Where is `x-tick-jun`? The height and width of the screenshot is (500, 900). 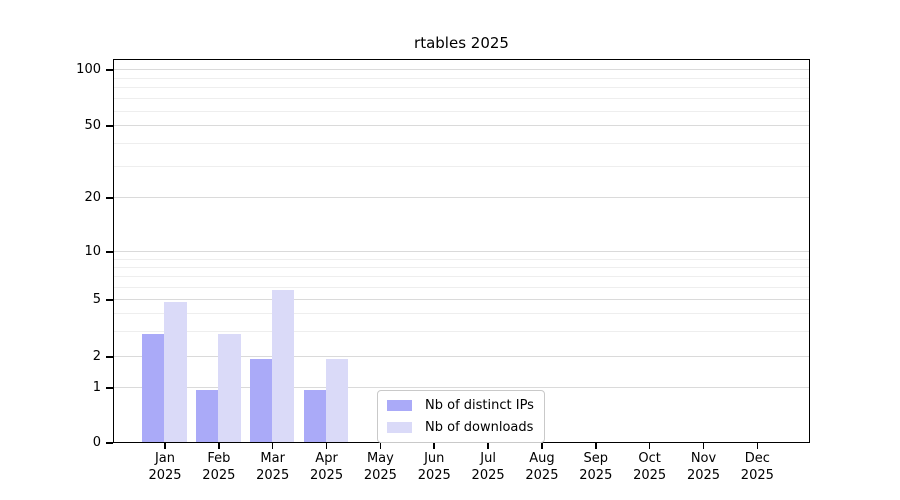 x-tick-jun is located at coordinates (434, 446).